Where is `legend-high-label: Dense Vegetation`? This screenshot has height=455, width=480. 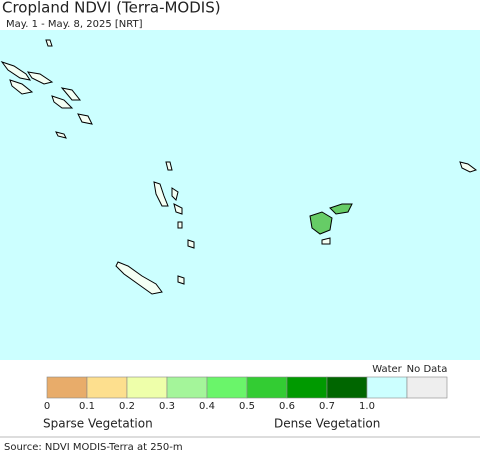
legend-high-label: Dense Vegetation is located at coordinates (327, 424).